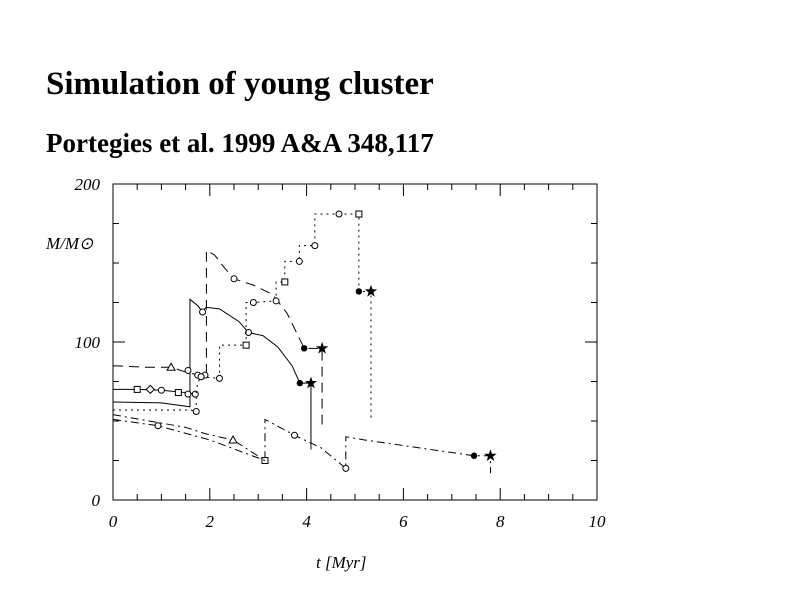  I want to click on x-tick-label: 6, so click(403, 521).